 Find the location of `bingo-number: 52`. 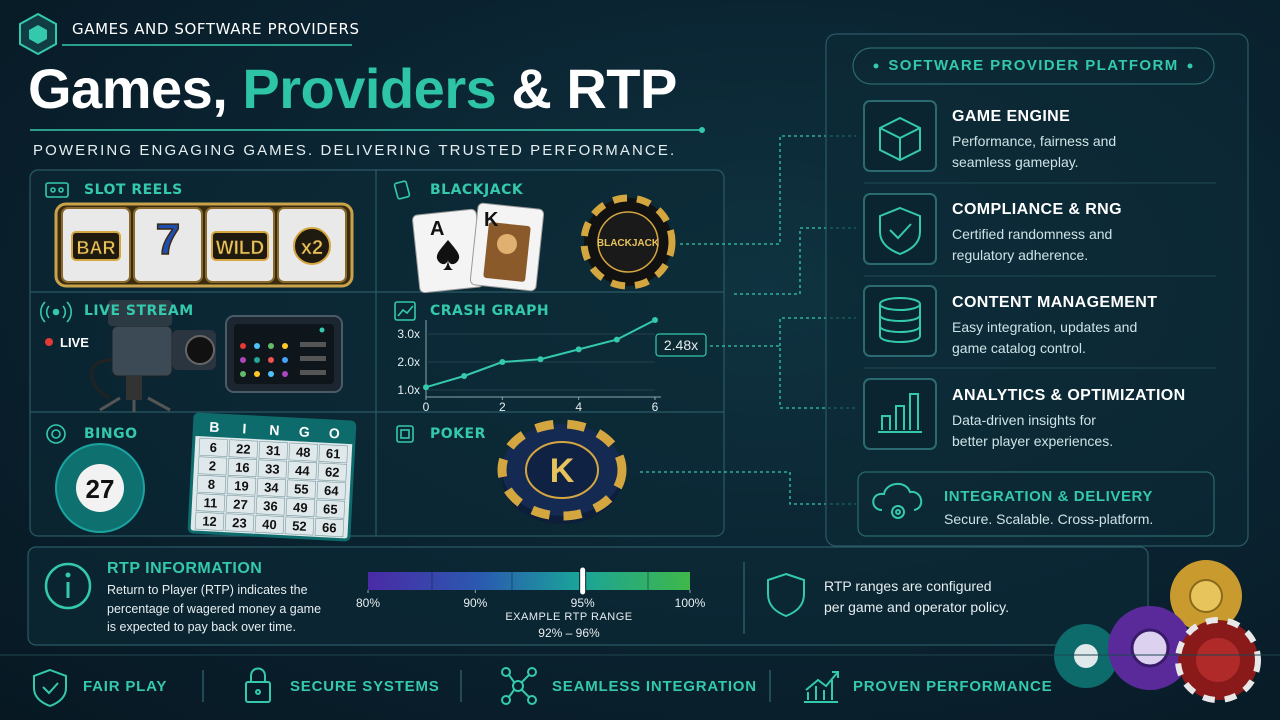

bingo-number: 52 is located at coordinates (299, 526).